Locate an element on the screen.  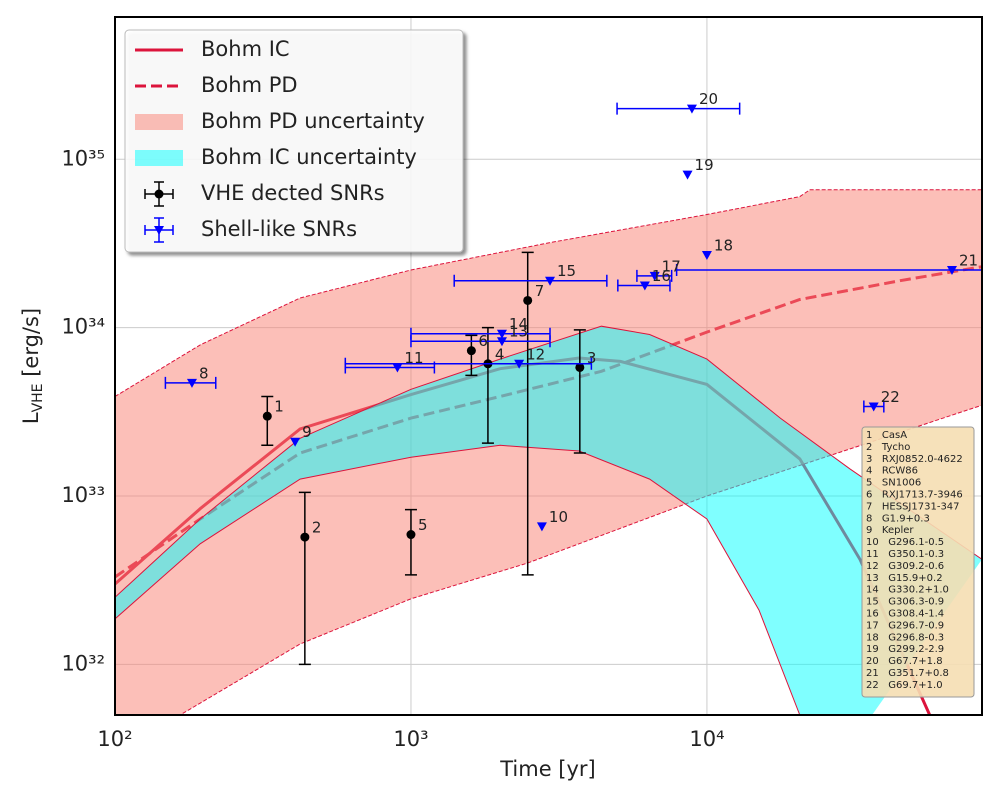
annotation-line: 13 G15.9+0.2 is located at coordinates (904, 578).